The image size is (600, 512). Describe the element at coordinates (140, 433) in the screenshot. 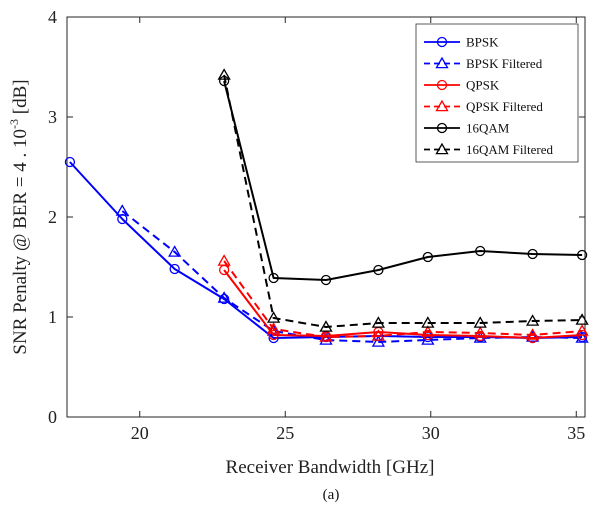

I see `x-tick-label: 20` at that location.